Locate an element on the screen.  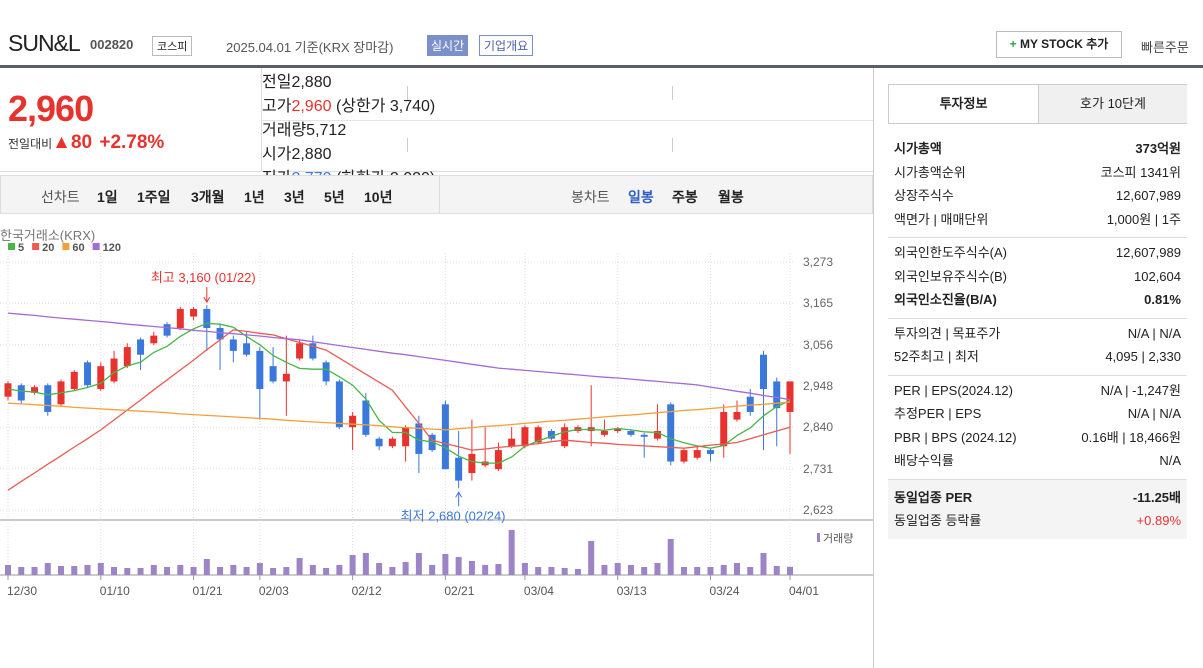
candle-tab: 주봉 is located at coordinates (685, 197).